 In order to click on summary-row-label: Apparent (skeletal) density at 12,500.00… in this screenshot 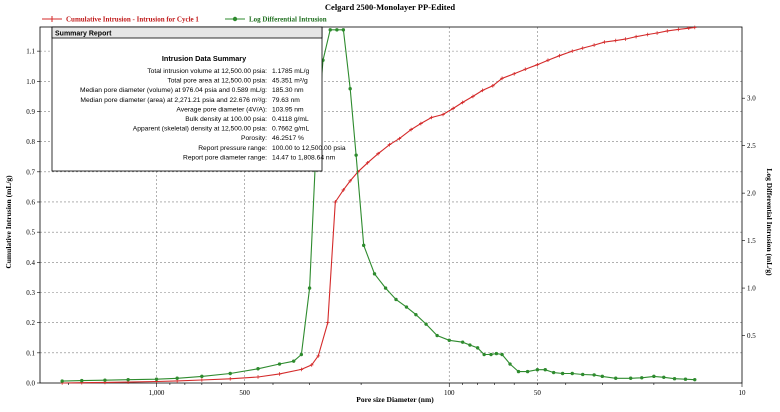, I will do `click(200, 129)`.